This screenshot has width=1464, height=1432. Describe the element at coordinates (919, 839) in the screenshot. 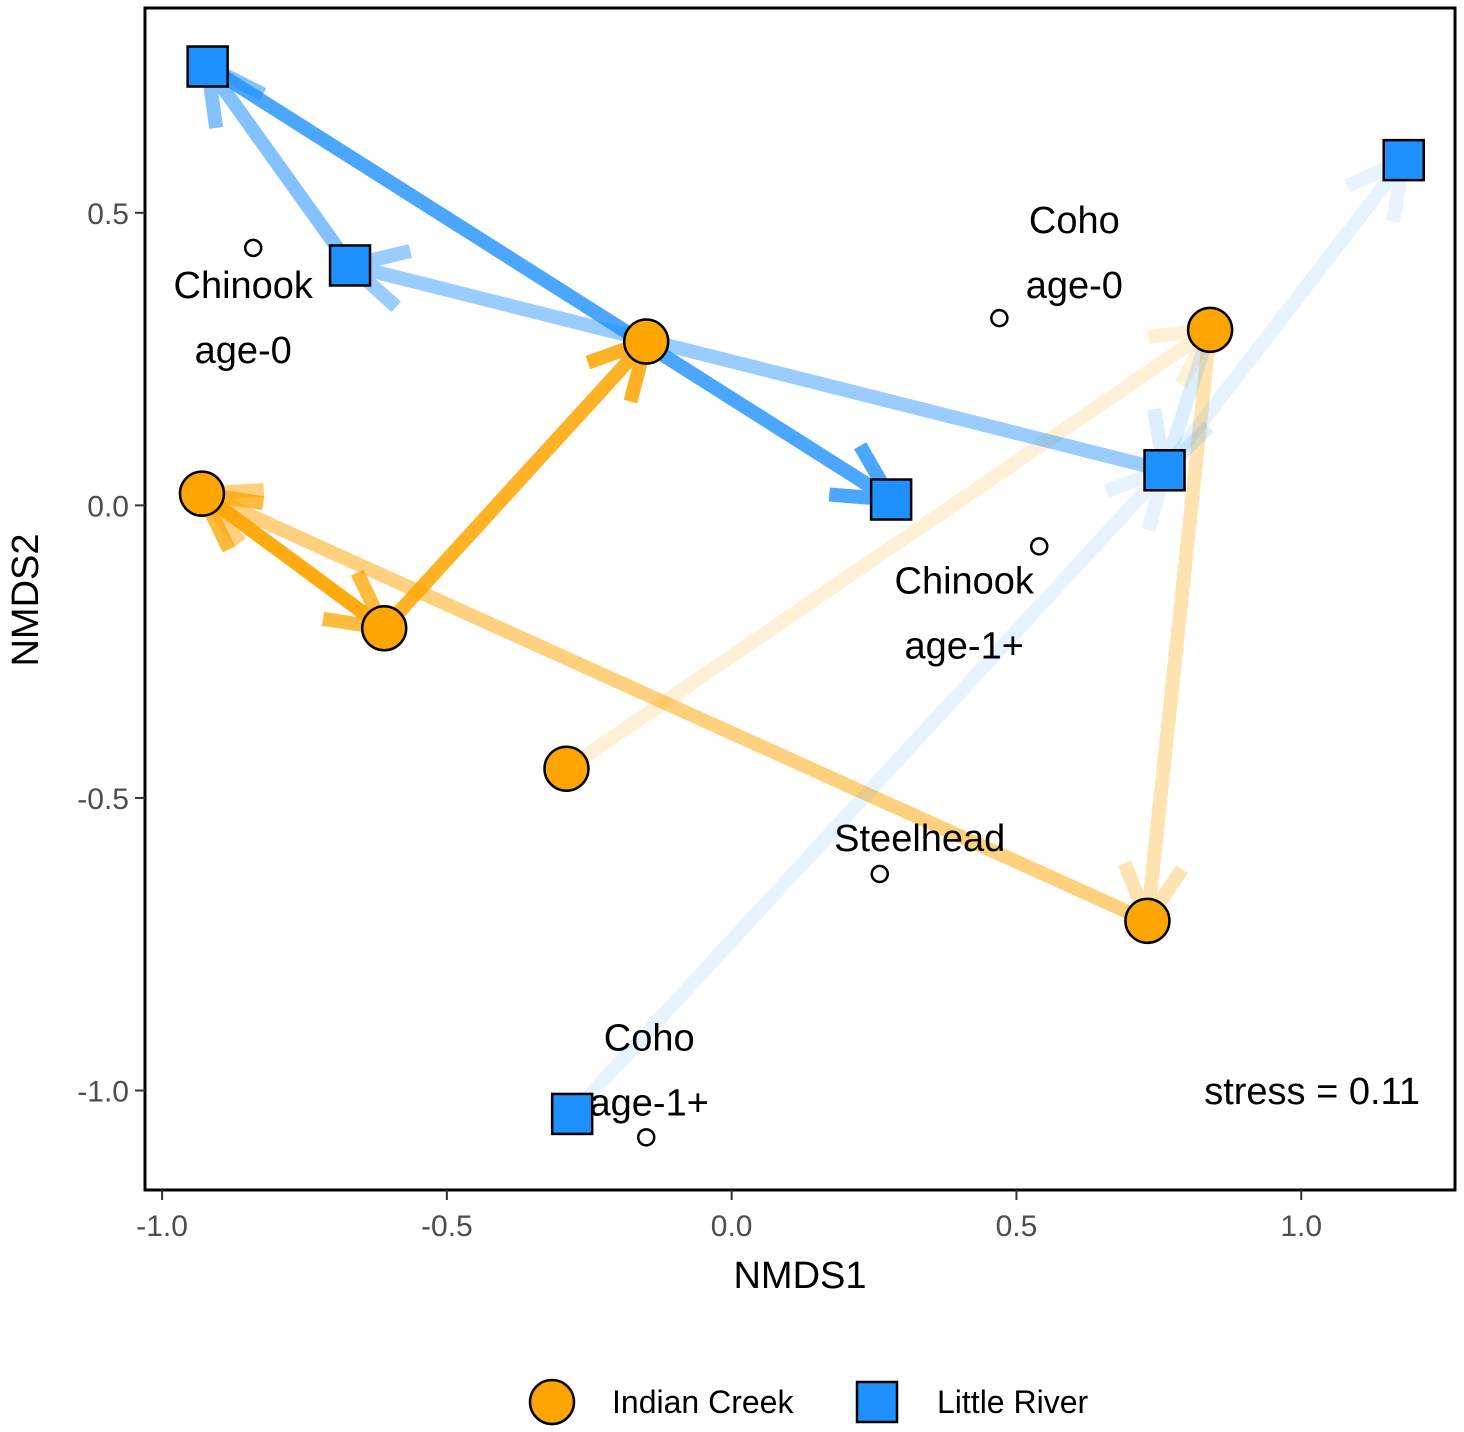

I see `species-label: Steelhead` at that location.